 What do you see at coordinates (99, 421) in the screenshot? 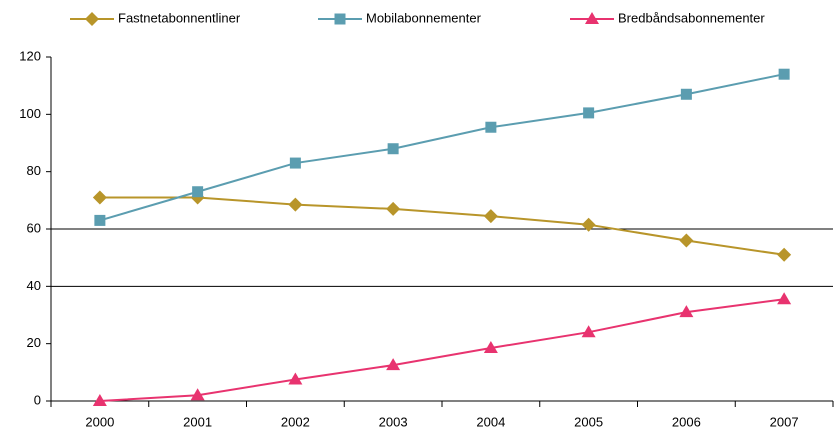
I see `x-tick-label: 2000` at bounding box center [99, 421].